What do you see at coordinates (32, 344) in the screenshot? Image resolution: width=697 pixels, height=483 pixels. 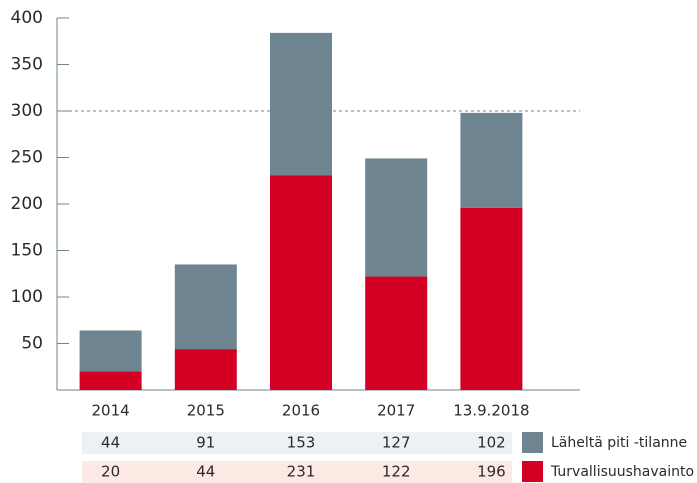 I see `y-tick-label: 50` at bounding box center [32, 344].